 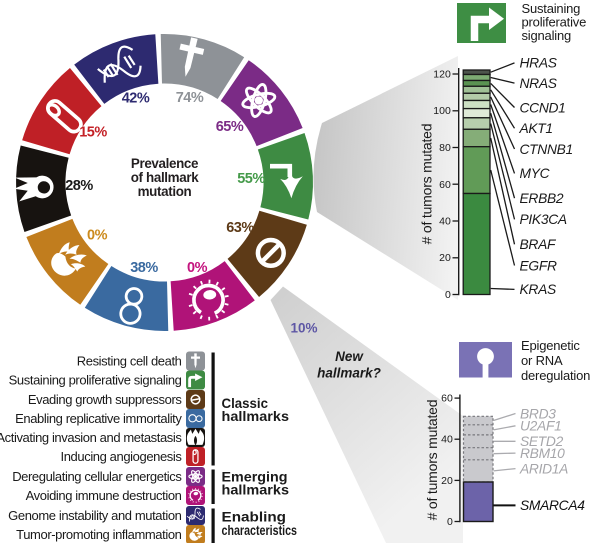 What do you see at coordinates (442, 75) in the screenshot?
I see `svg-text: 120` at bounding box center [442, 75].